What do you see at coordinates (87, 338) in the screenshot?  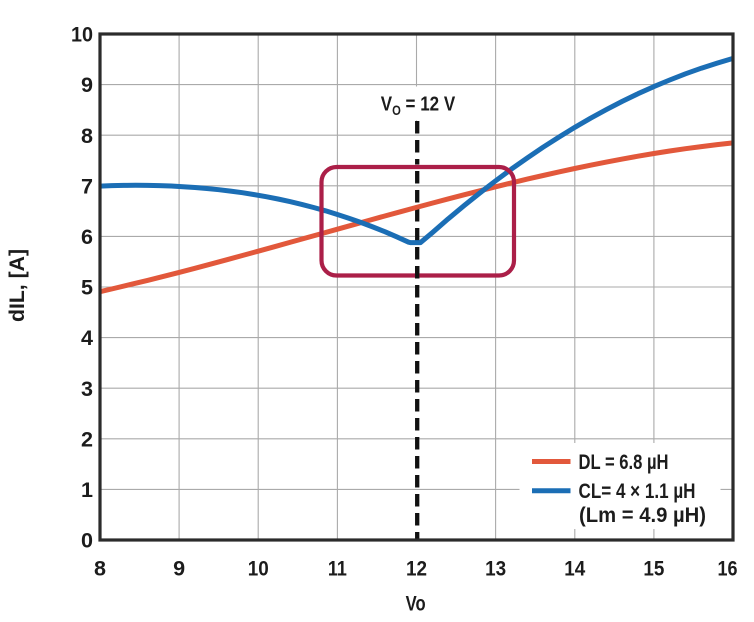 I see `svg-text: 4` at bounding box center [87, 338].